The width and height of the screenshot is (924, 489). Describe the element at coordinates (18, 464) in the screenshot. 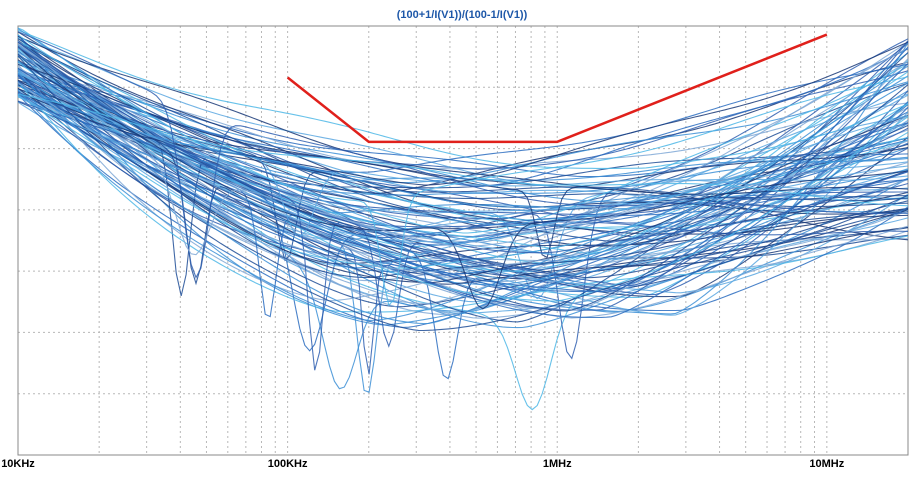

I see `x-tick-label: 10KHz` at that location.